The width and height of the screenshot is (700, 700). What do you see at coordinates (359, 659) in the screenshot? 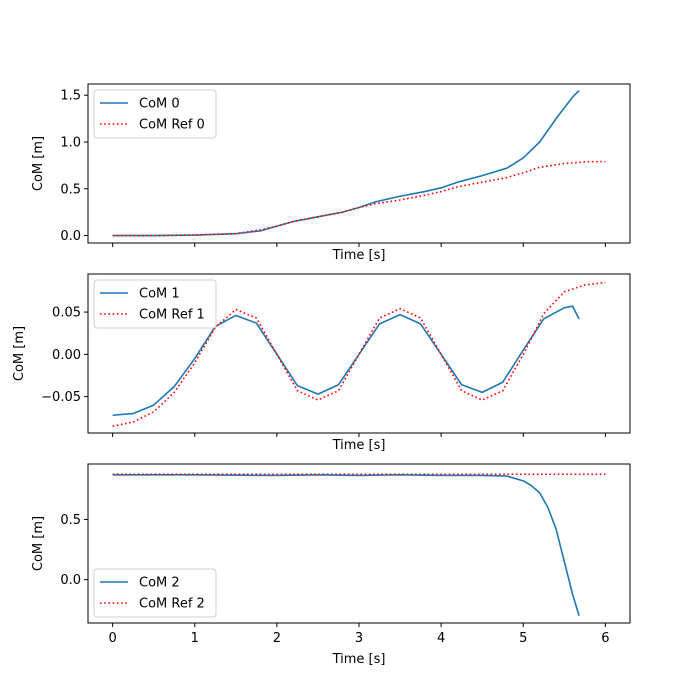
I see `x-axis-label-2: Time [s]` at bounding box center [359, 659].